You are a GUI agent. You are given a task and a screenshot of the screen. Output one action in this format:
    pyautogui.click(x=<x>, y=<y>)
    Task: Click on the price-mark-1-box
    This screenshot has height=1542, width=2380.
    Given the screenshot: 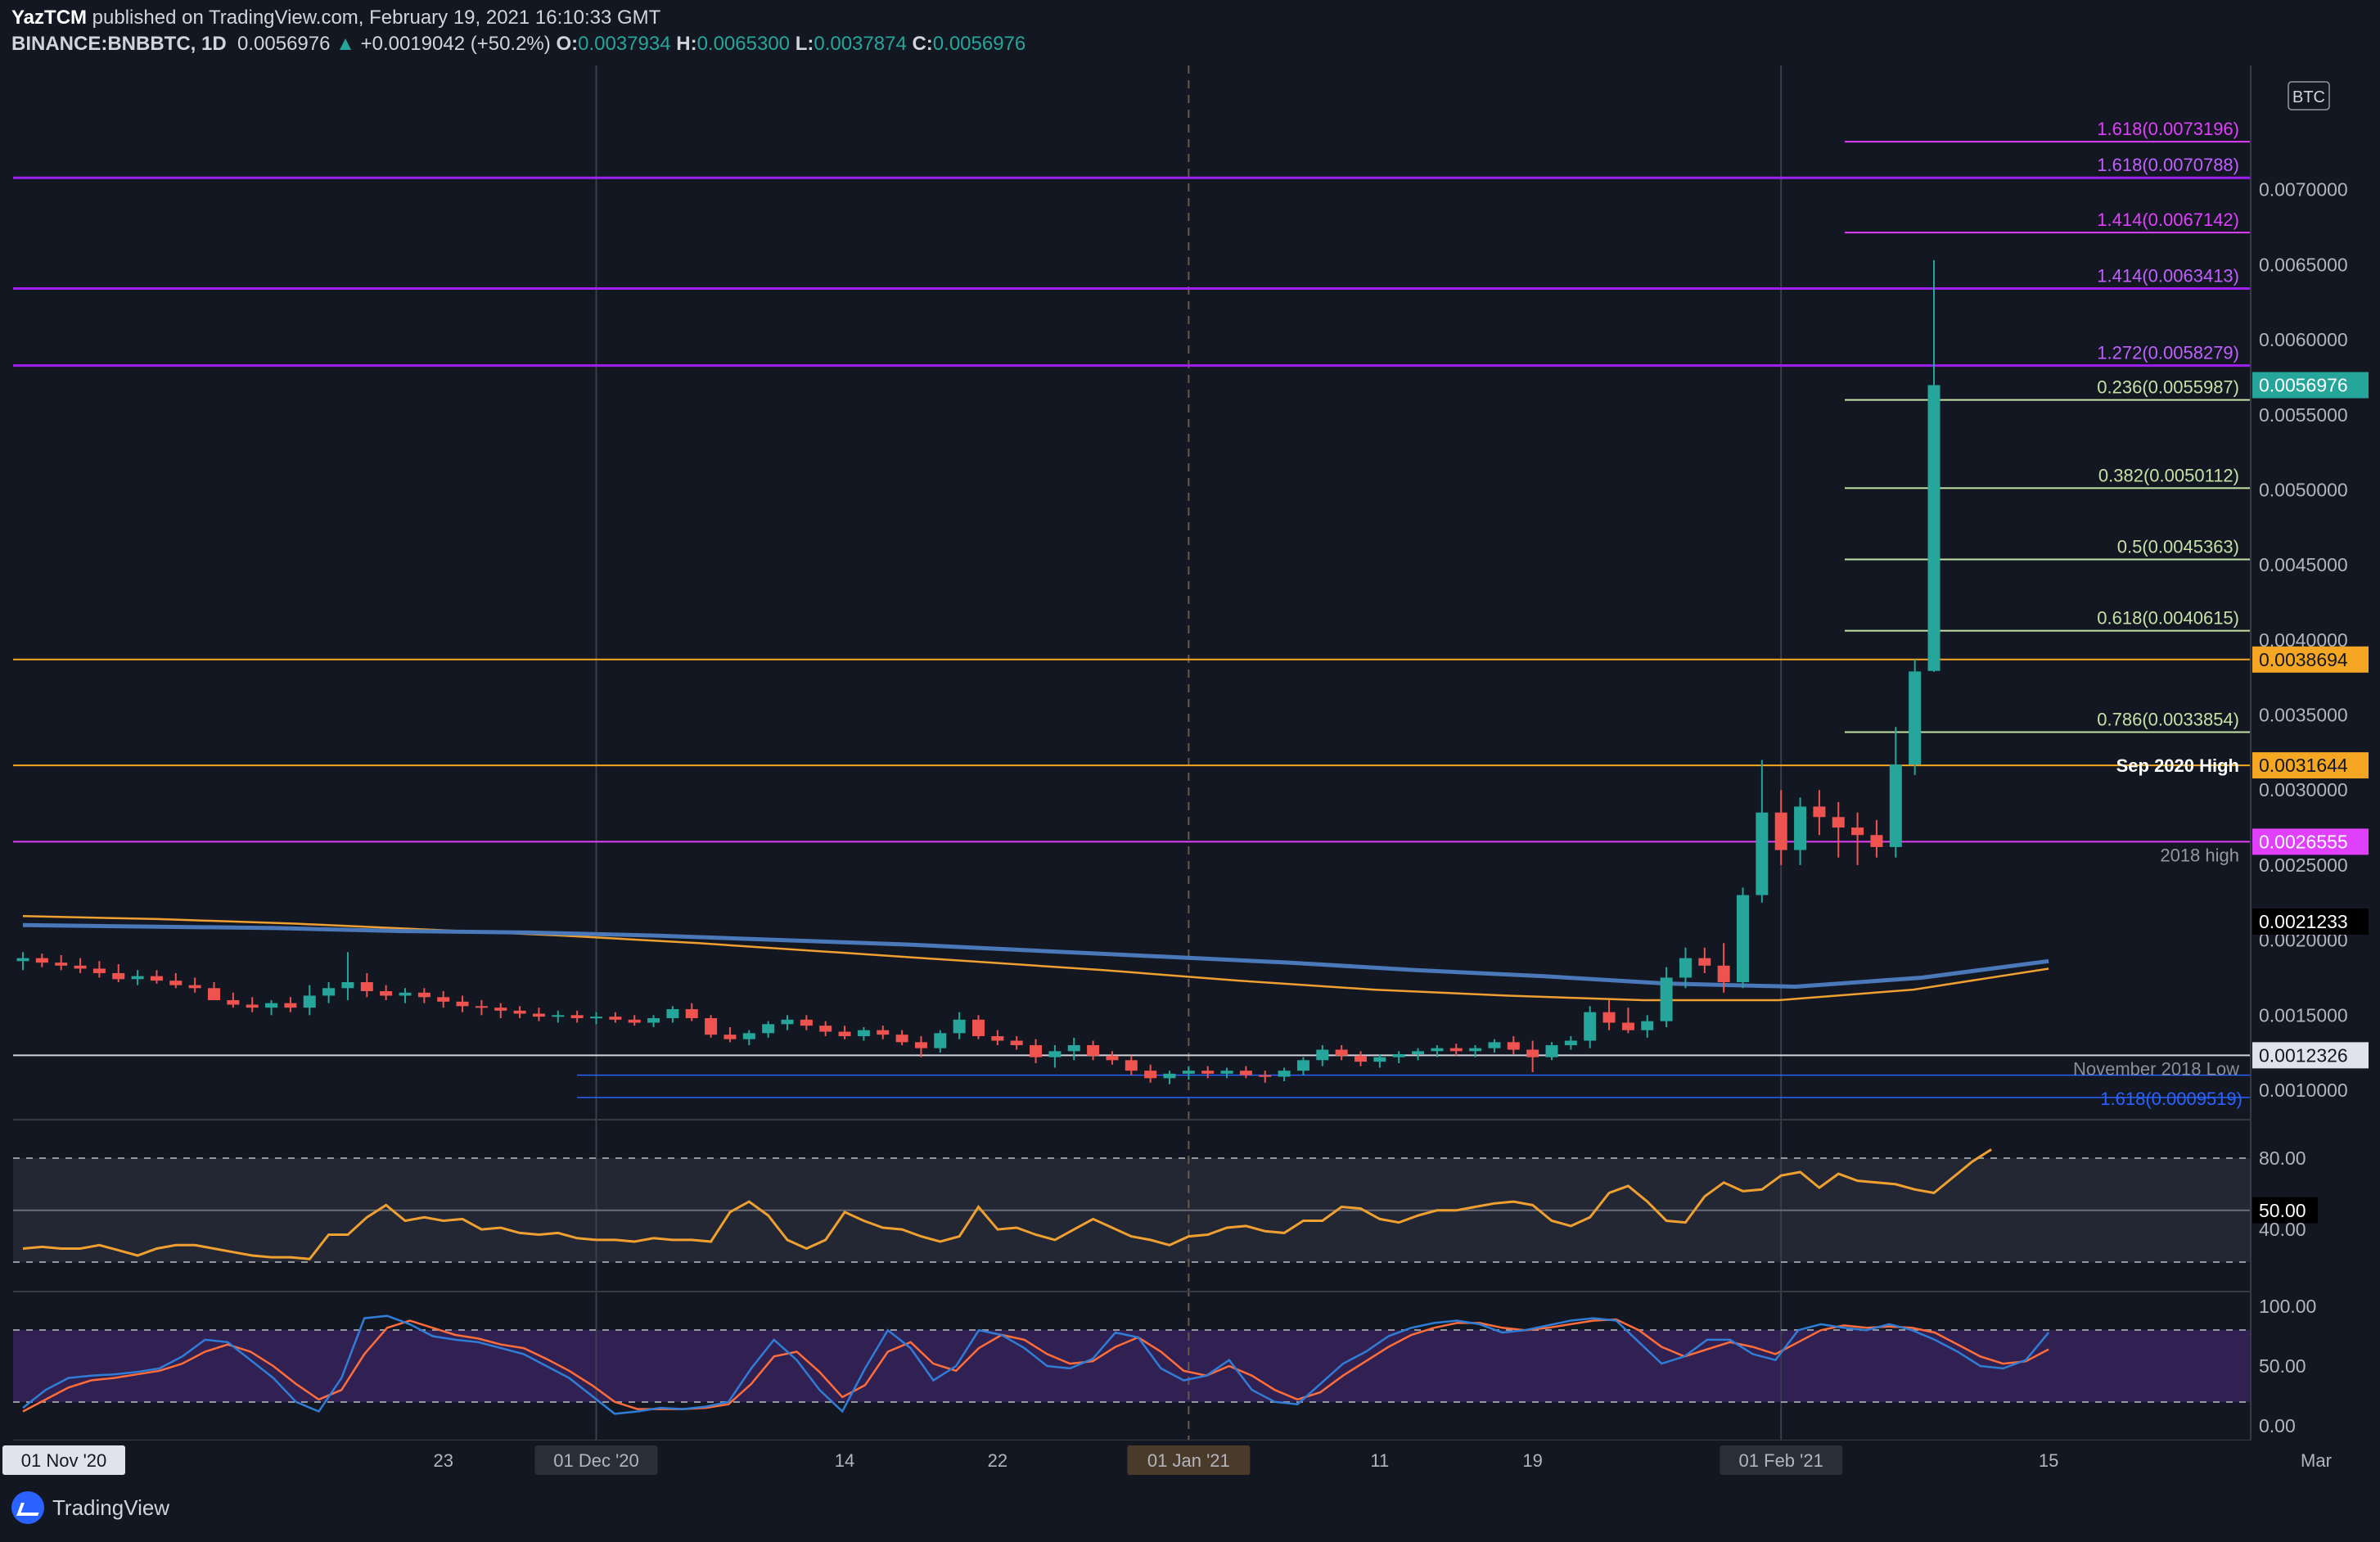 What is the action you would take?
    pyautogui.click(x=2311, y=923)
    